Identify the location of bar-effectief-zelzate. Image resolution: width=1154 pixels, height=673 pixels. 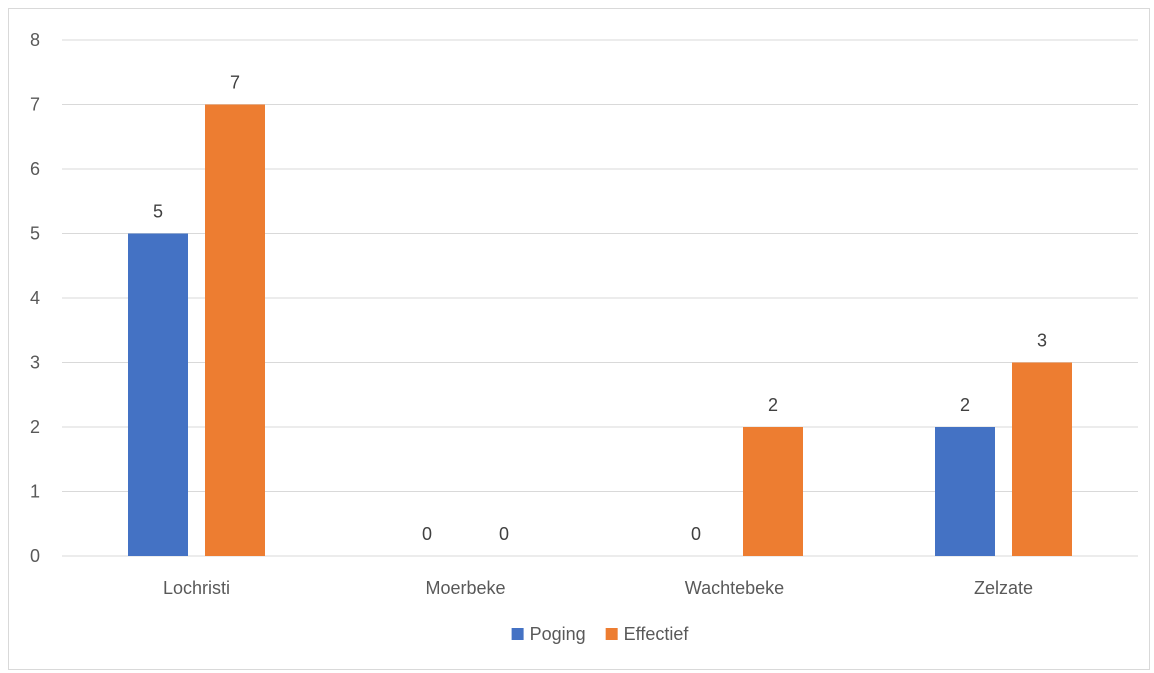
(1042, 459).